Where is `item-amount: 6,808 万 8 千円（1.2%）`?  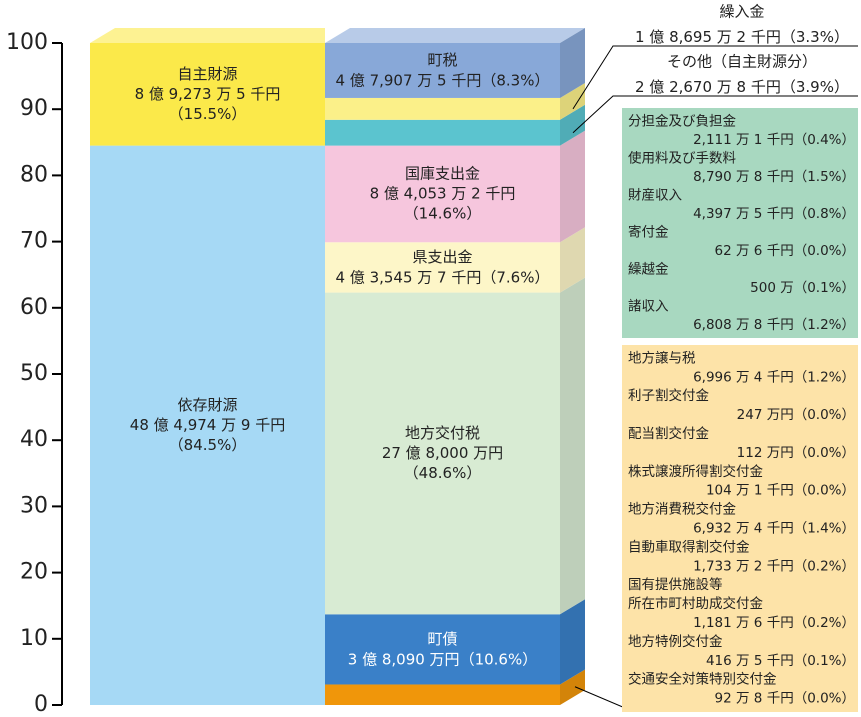 item-amount: 6,808 万 8 千円（1.2%） is located at coordinates (774, 325).